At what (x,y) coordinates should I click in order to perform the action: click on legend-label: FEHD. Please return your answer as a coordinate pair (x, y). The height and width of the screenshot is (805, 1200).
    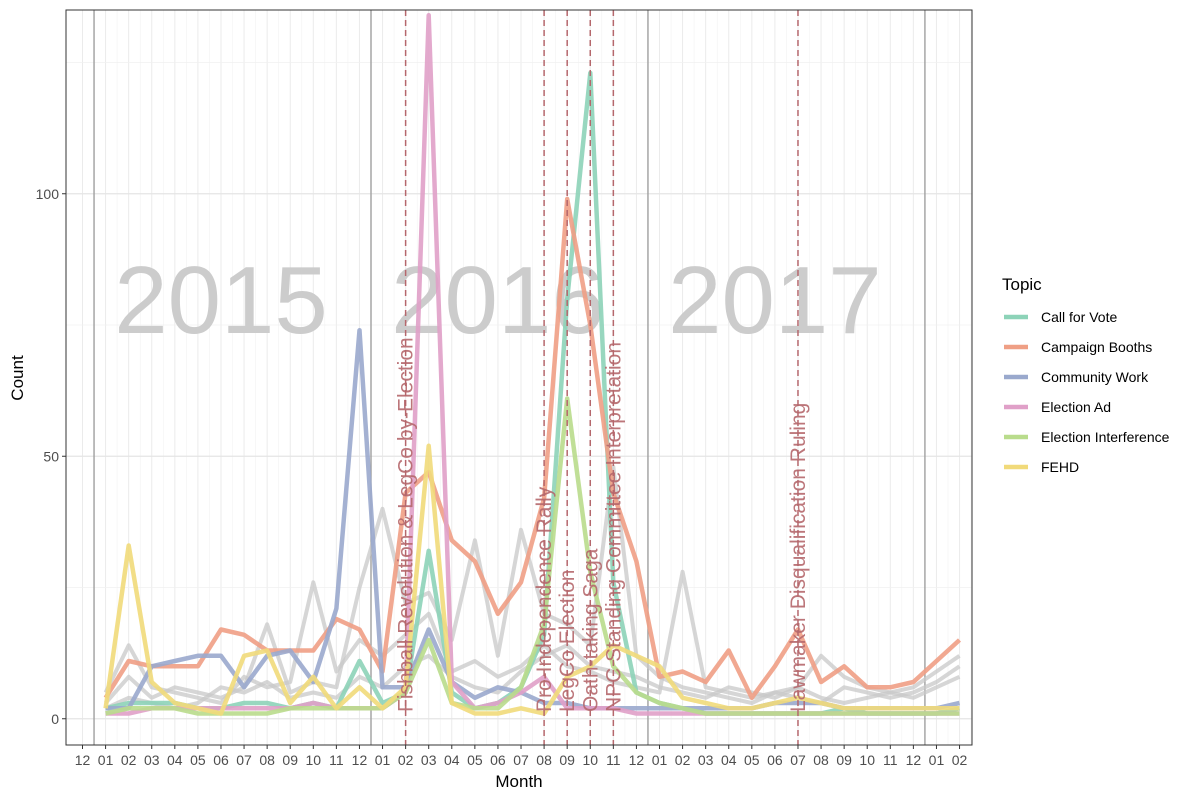
    Looking at the image, I should click on (1060, 467).